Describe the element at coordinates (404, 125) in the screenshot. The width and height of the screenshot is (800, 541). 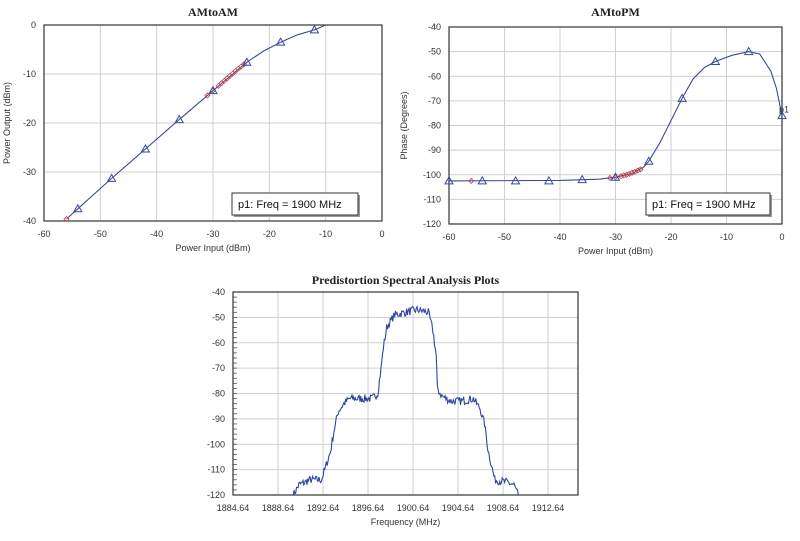
I see `y-axis-label: Phase (Degrees)` at that location.